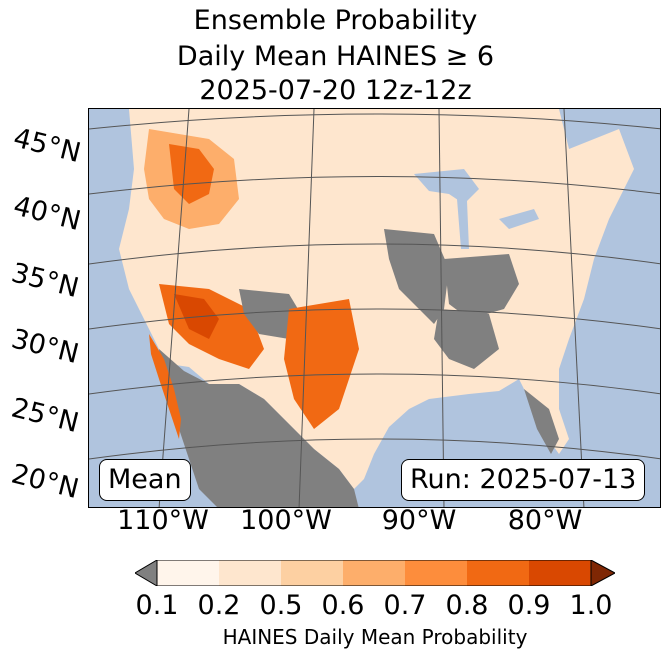 Image resolution: width=671 pixels, height=658 pixels. Describe the element at coordinates (45, 482) in the screenshot. I see `lat-label-20: 20°N` at that location.